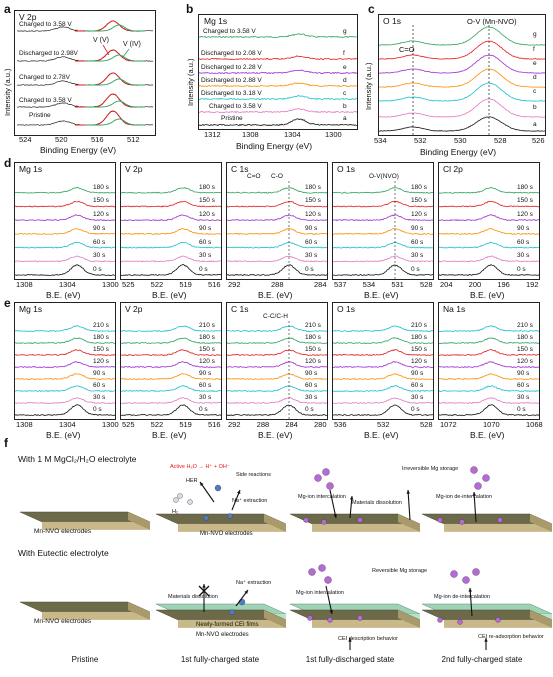  I want to click on e-subplot-spectra, so click(65, 370).